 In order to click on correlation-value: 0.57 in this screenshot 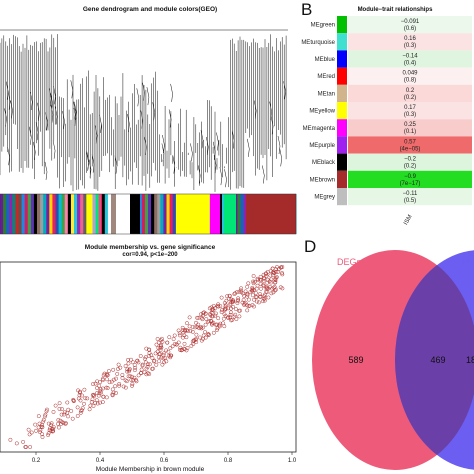, I will do `click(410, 142)`.